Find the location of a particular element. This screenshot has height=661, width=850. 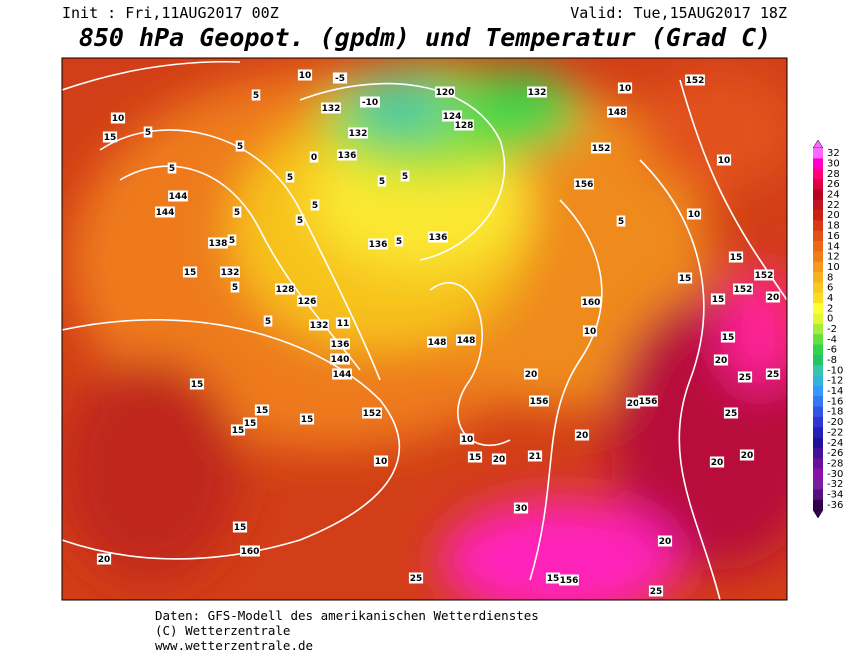

footer-copyright: (C) Wetterzentrale is located at coordinates (222, 630).